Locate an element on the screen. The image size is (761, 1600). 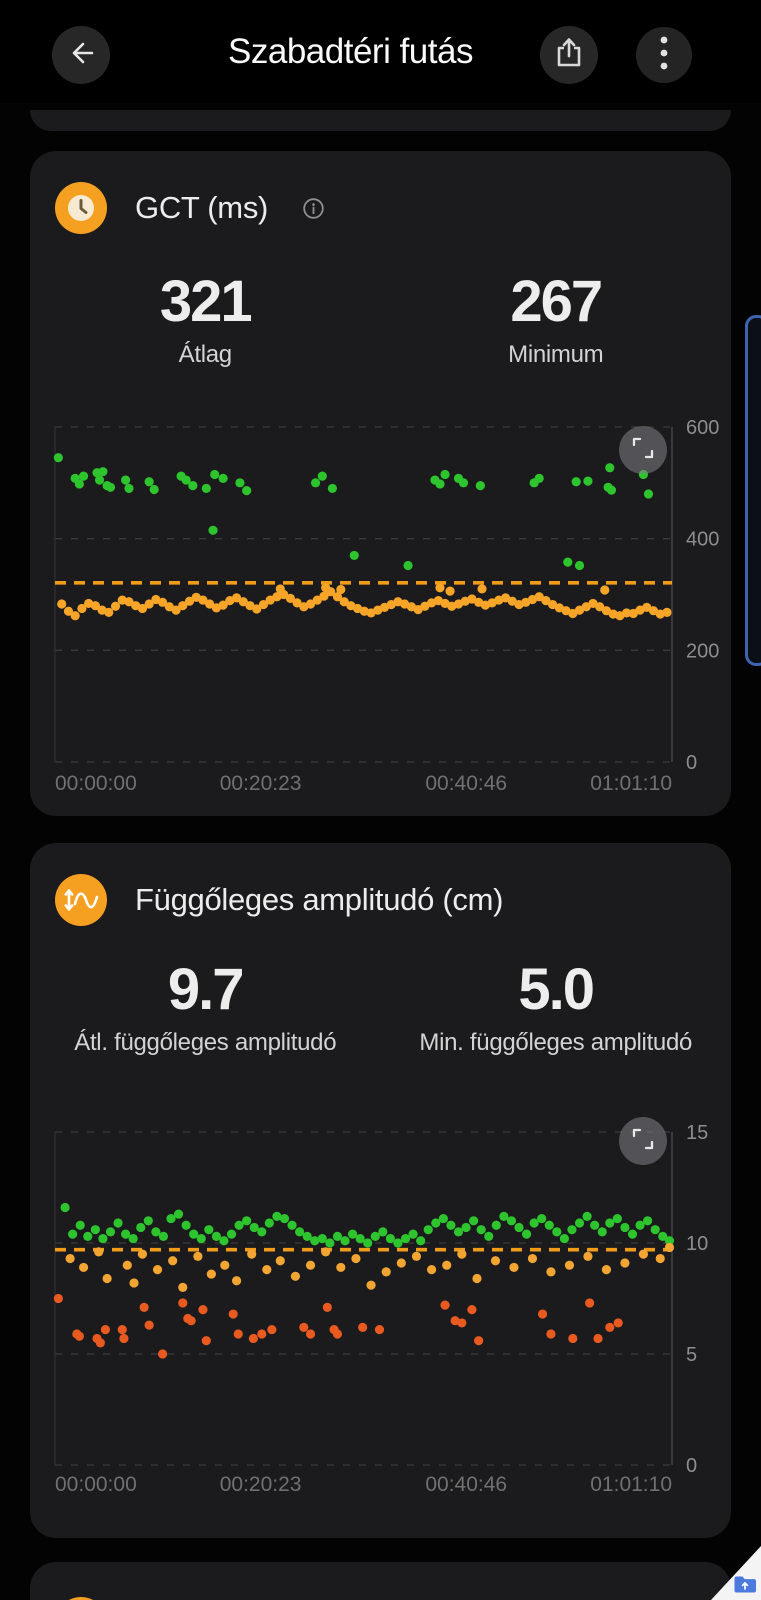
kebab-menu-icon is located at coordinates (664, 55).